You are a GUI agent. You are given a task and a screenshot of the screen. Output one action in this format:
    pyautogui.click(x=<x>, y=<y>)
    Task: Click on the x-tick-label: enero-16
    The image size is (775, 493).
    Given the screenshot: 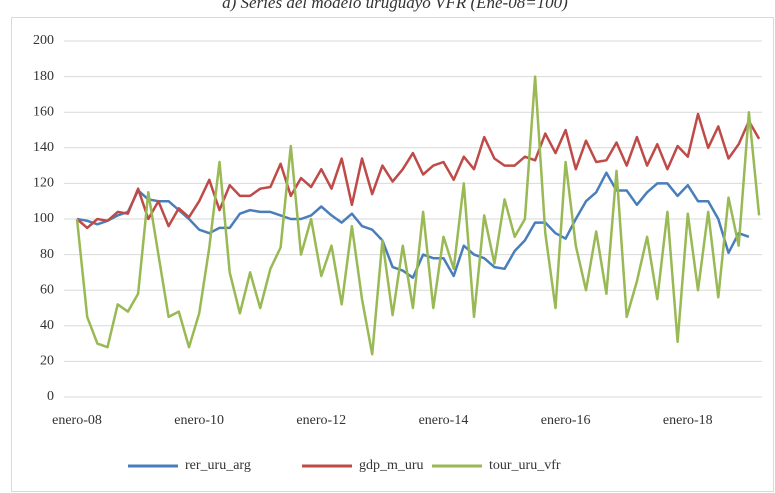 What is the action you would take?
    pyautogui.click(x=566, y=420)
    